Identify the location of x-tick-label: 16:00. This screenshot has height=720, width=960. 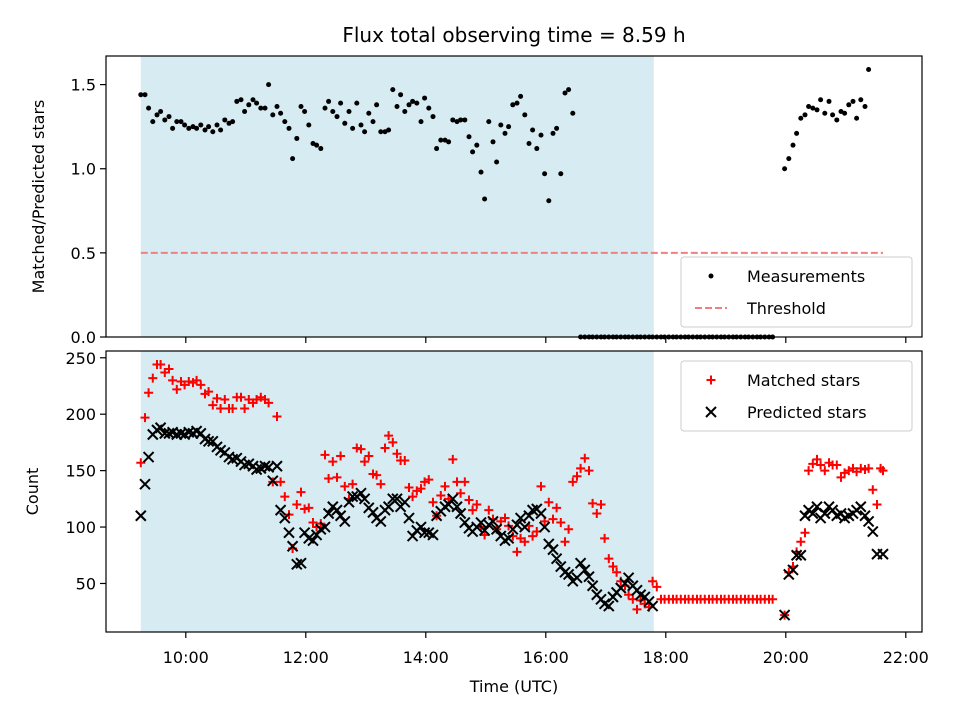
(546, 657).